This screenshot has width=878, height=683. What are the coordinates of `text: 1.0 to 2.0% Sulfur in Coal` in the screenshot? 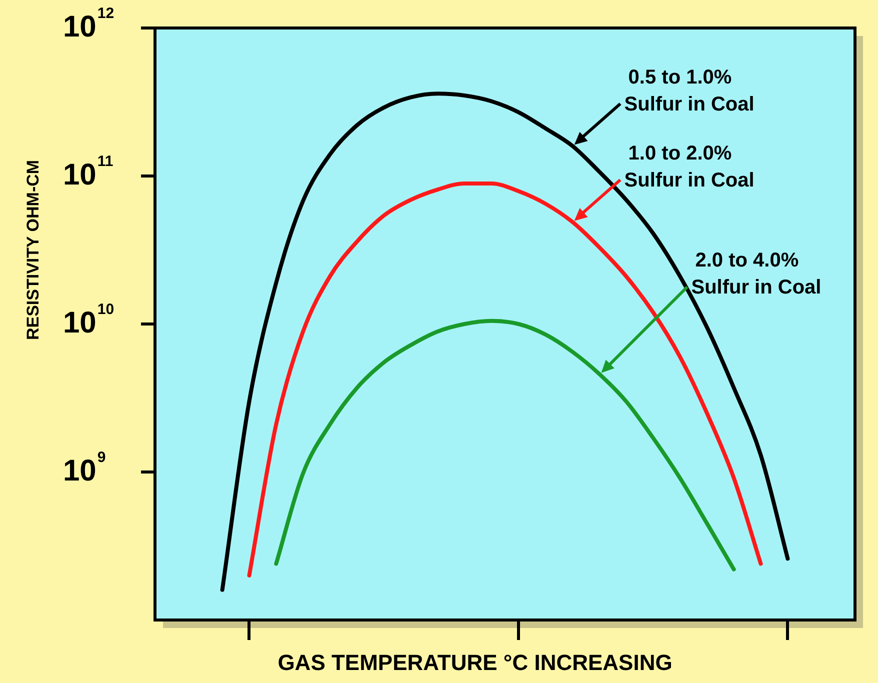 It's located at (689, 167).